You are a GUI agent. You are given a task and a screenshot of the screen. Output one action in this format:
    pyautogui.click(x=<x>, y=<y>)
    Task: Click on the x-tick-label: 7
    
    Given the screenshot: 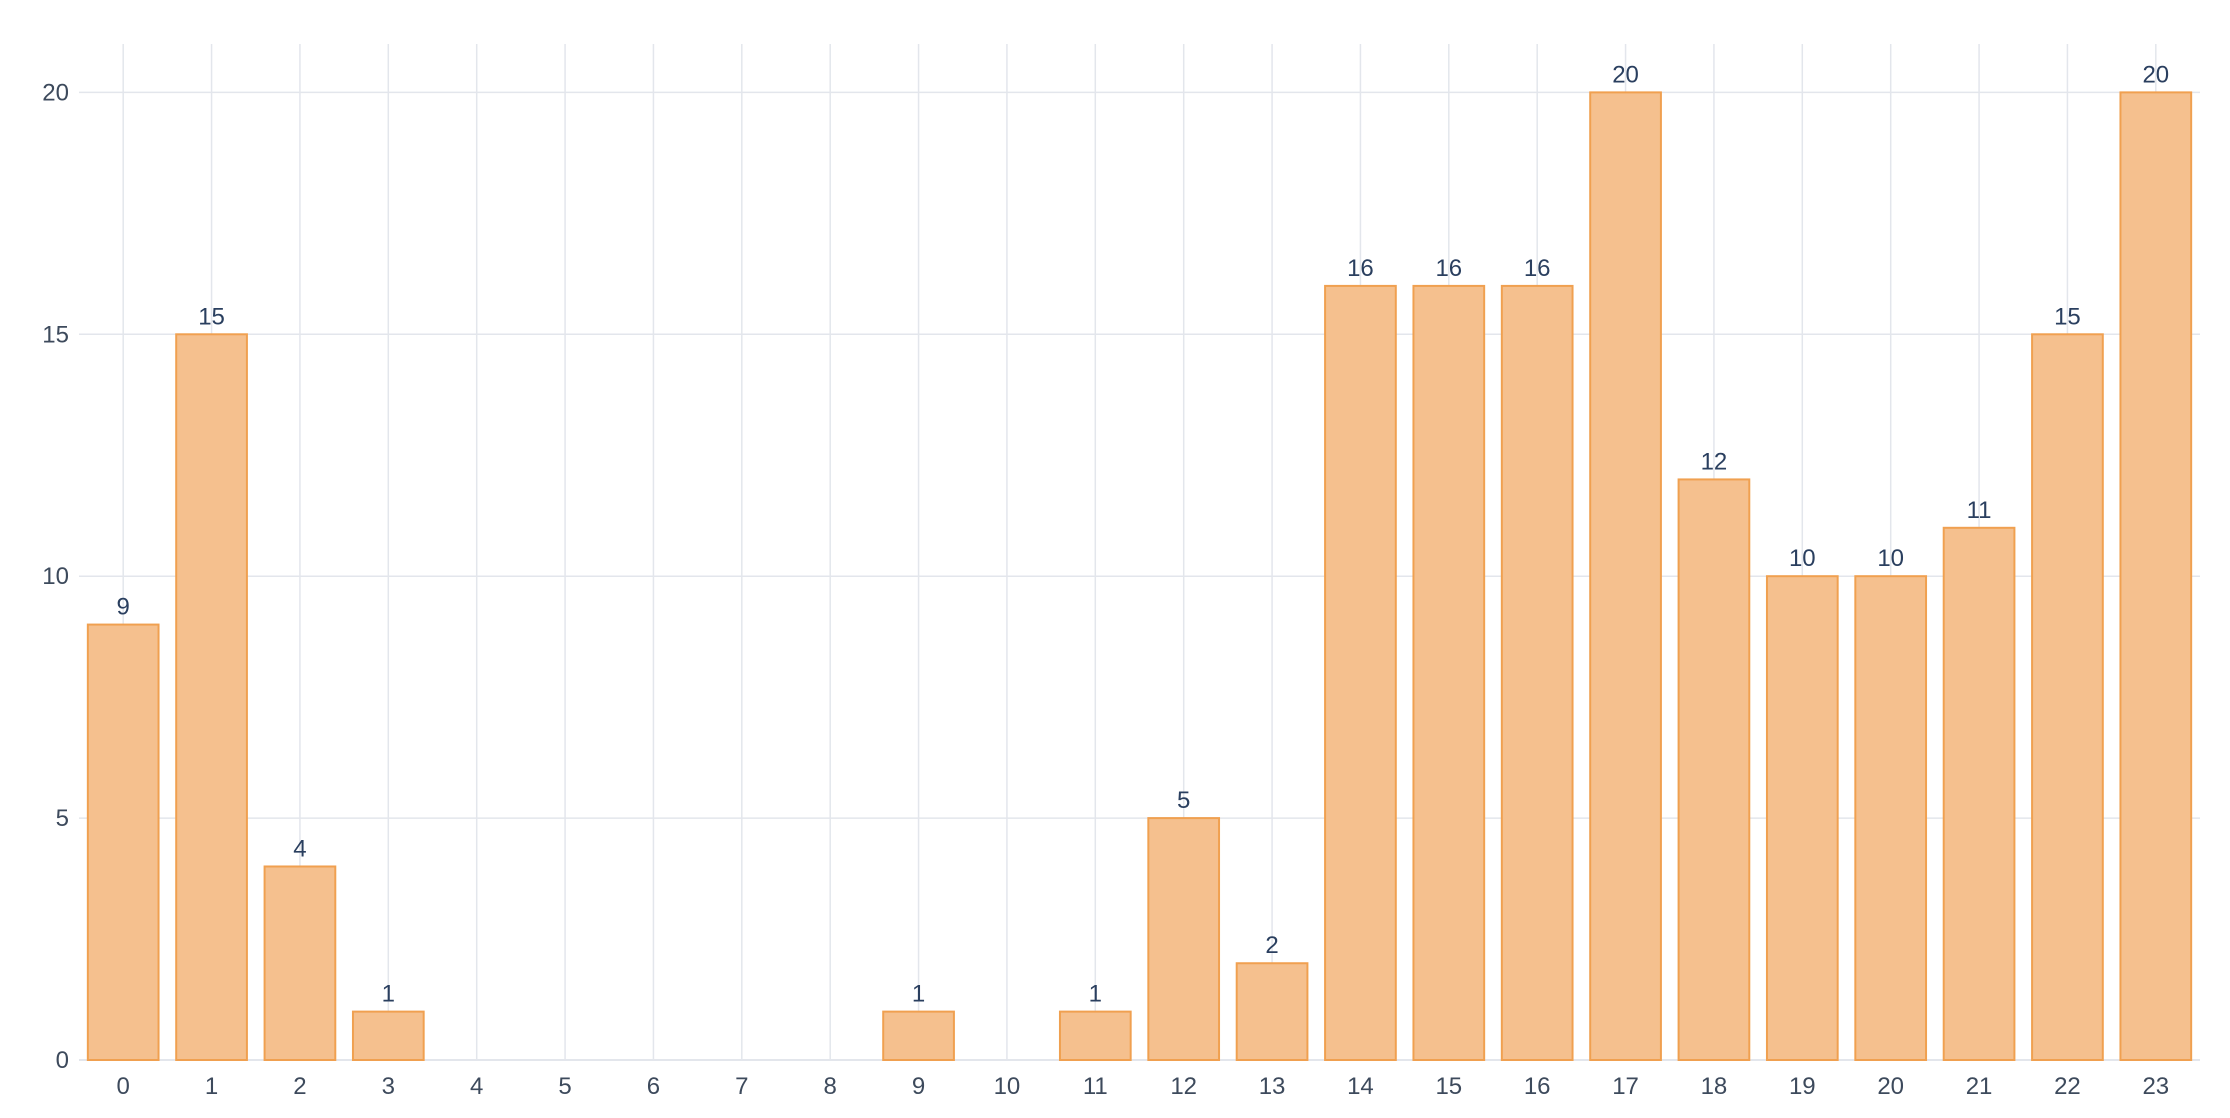 What is the action you would take?
    pyautogui.click(x=741, y=1086)
    